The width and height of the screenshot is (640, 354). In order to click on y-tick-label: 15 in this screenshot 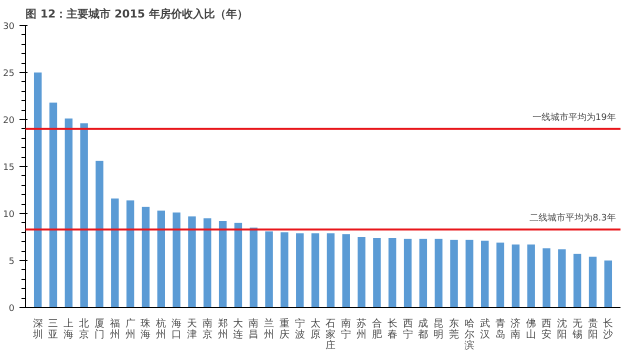, I will do `click(8, 168)`.